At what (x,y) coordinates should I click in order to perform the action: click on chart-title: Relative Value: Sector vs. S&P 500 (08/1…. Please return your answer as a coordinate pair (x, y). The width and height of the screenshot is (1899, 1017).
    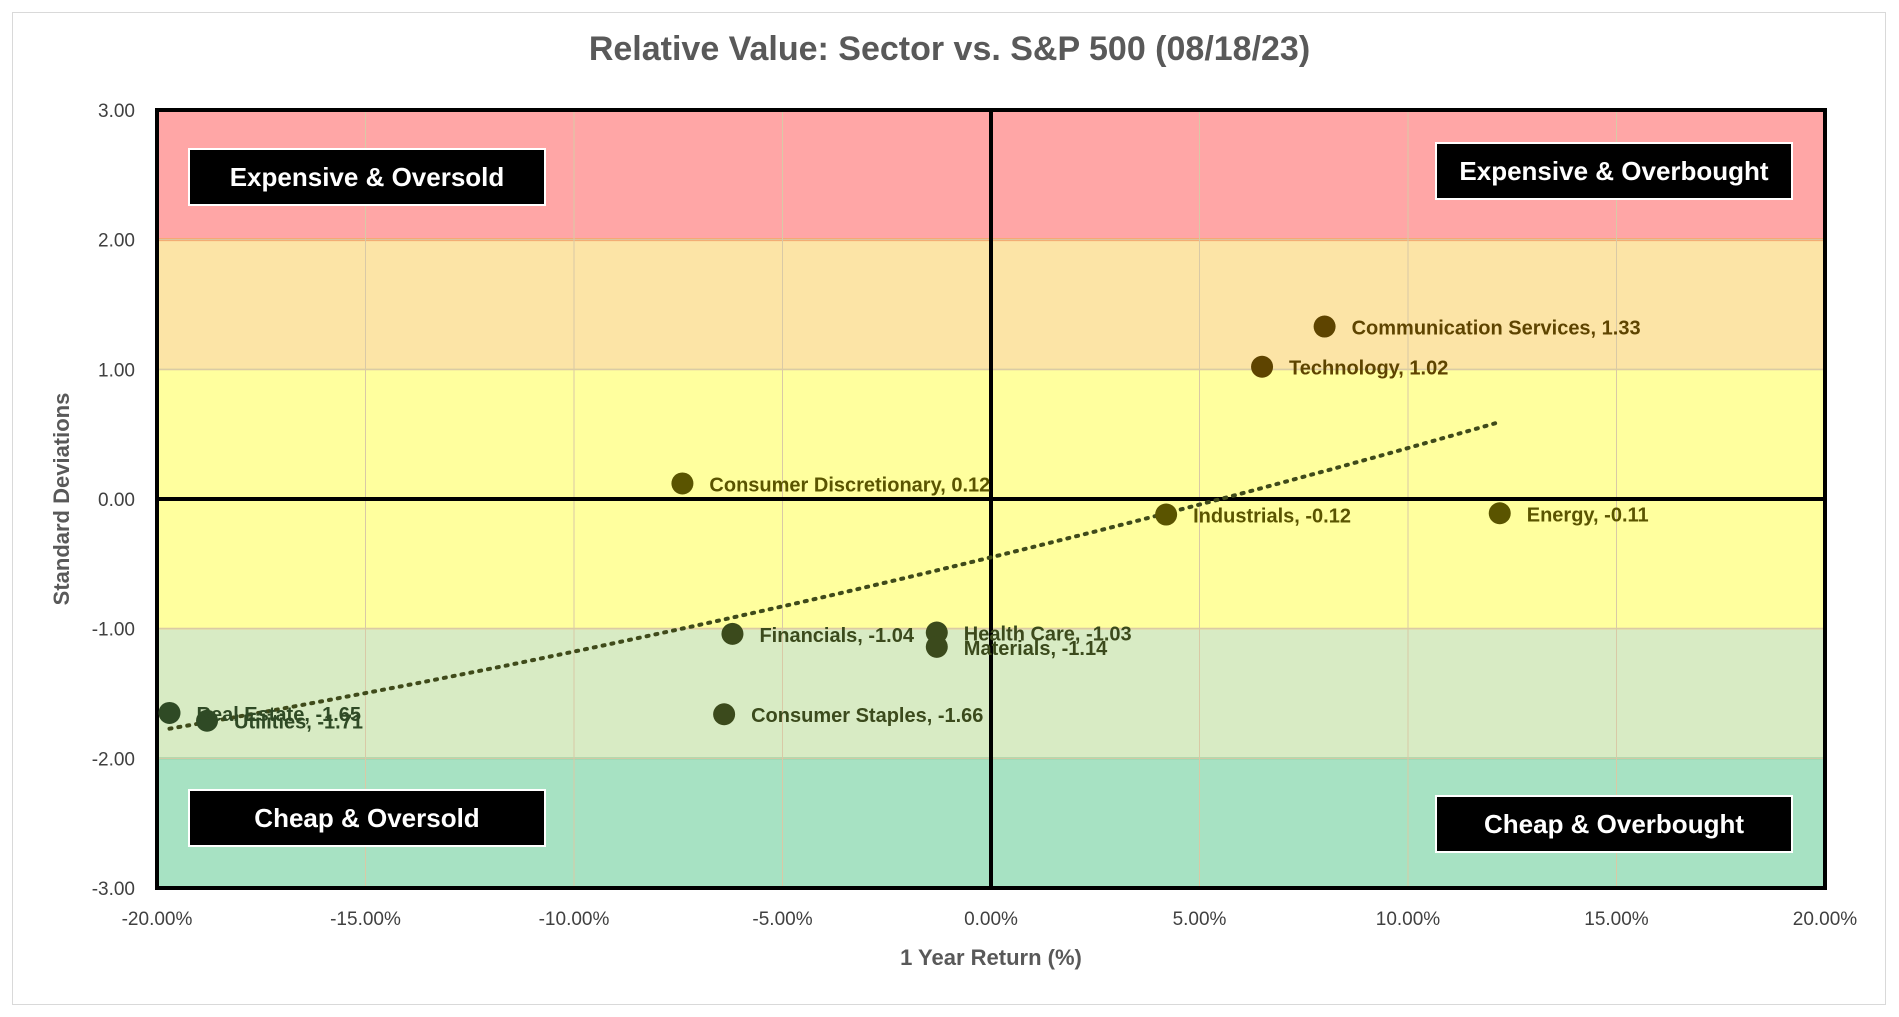
    Looking at the image, I should click on (949, 49).